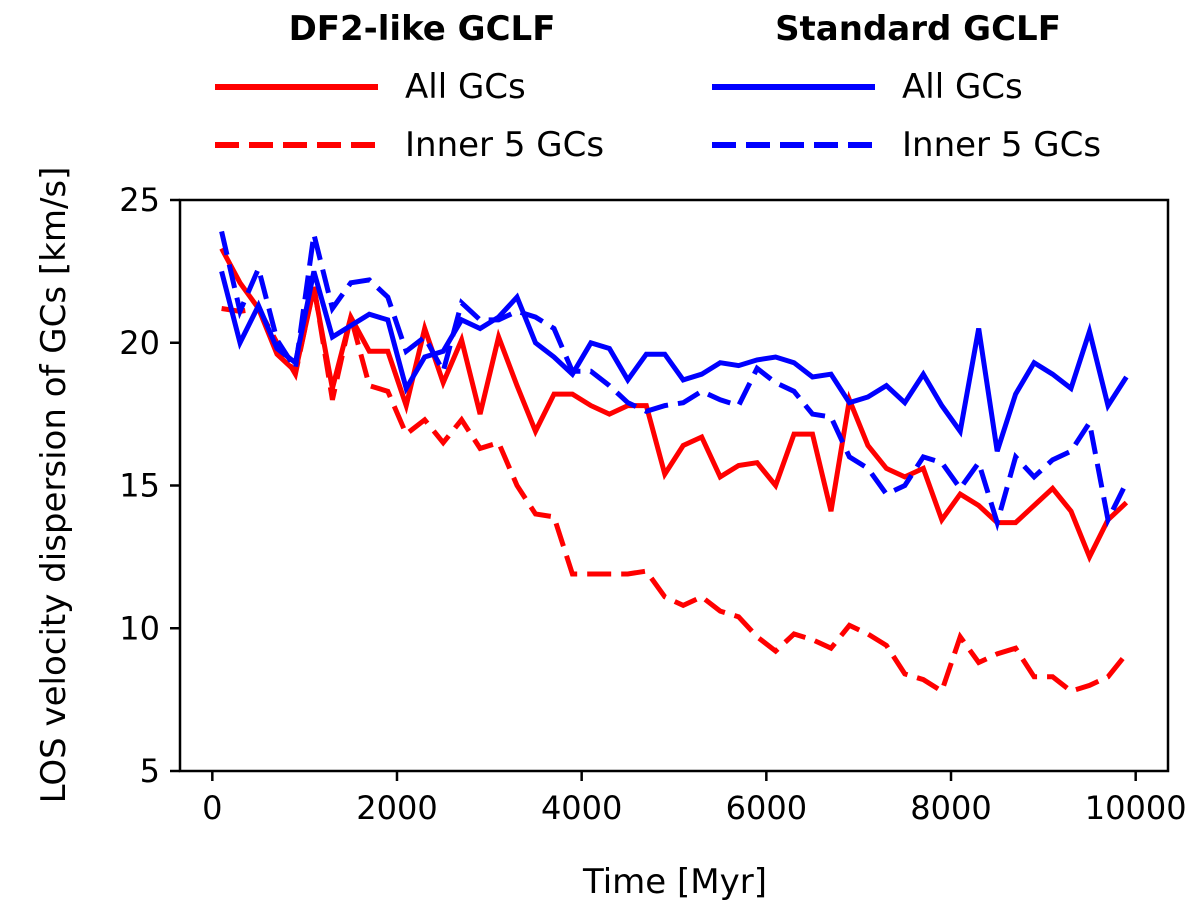 The width and height of the screenshot is (1200, 900). I want to click on legend-label-standard-all: All GCs, so click(962, 87).